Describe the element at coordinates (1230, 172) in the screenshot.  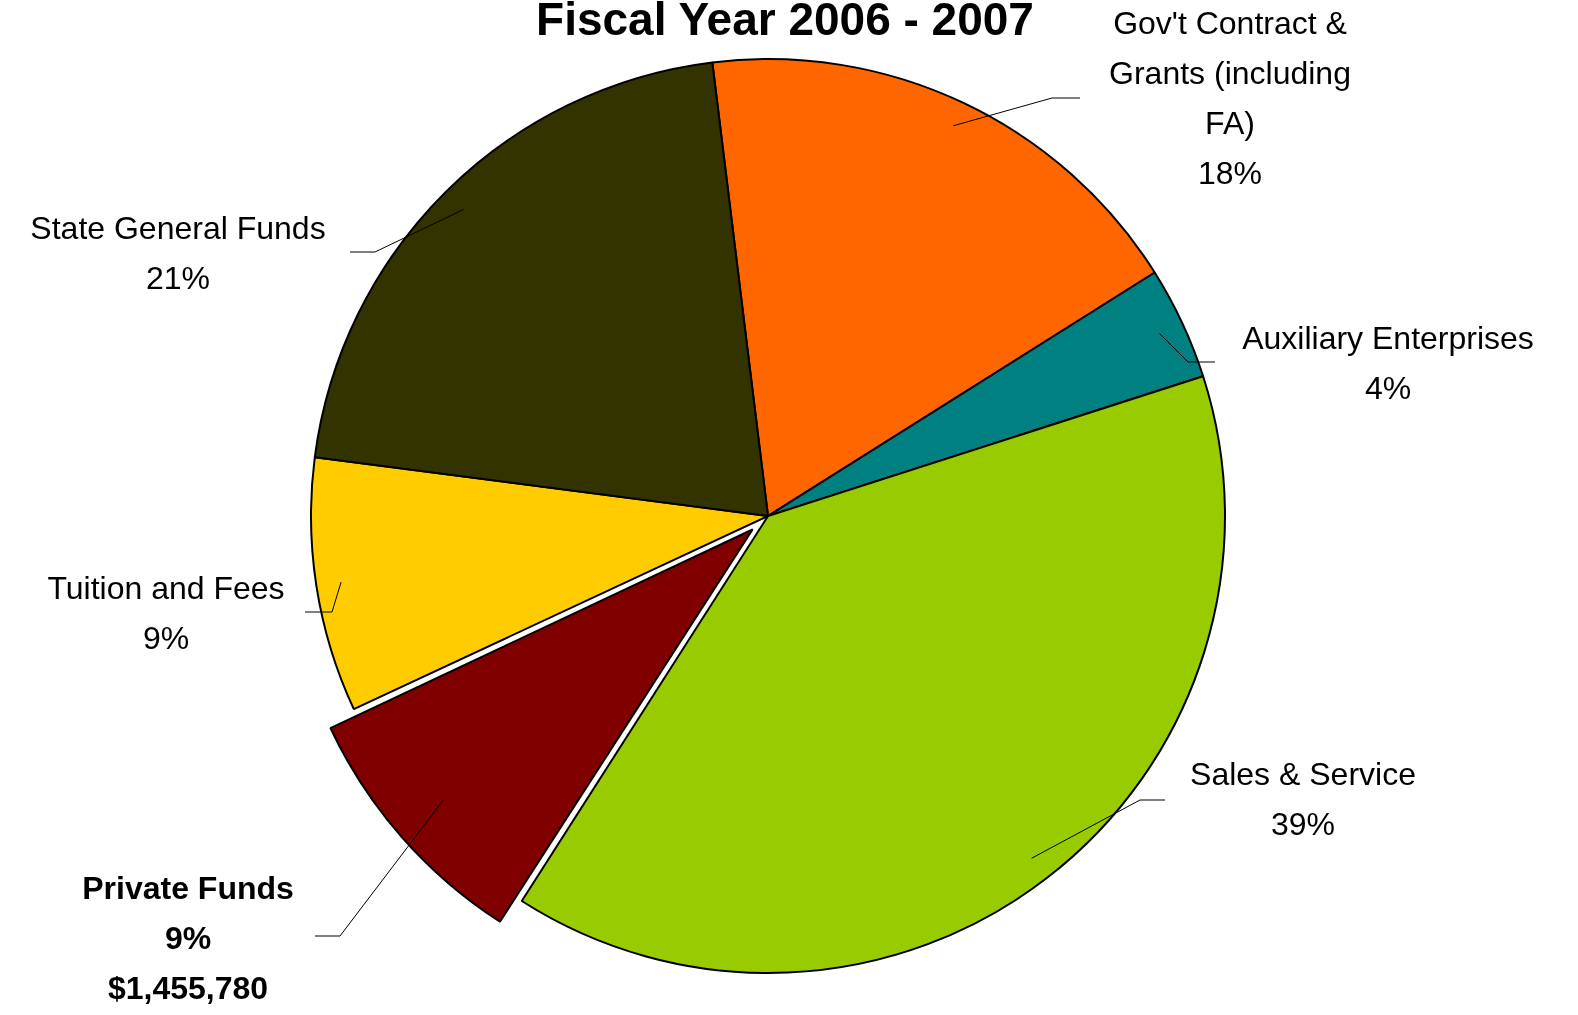
I see `data-label: 18%` at that location.